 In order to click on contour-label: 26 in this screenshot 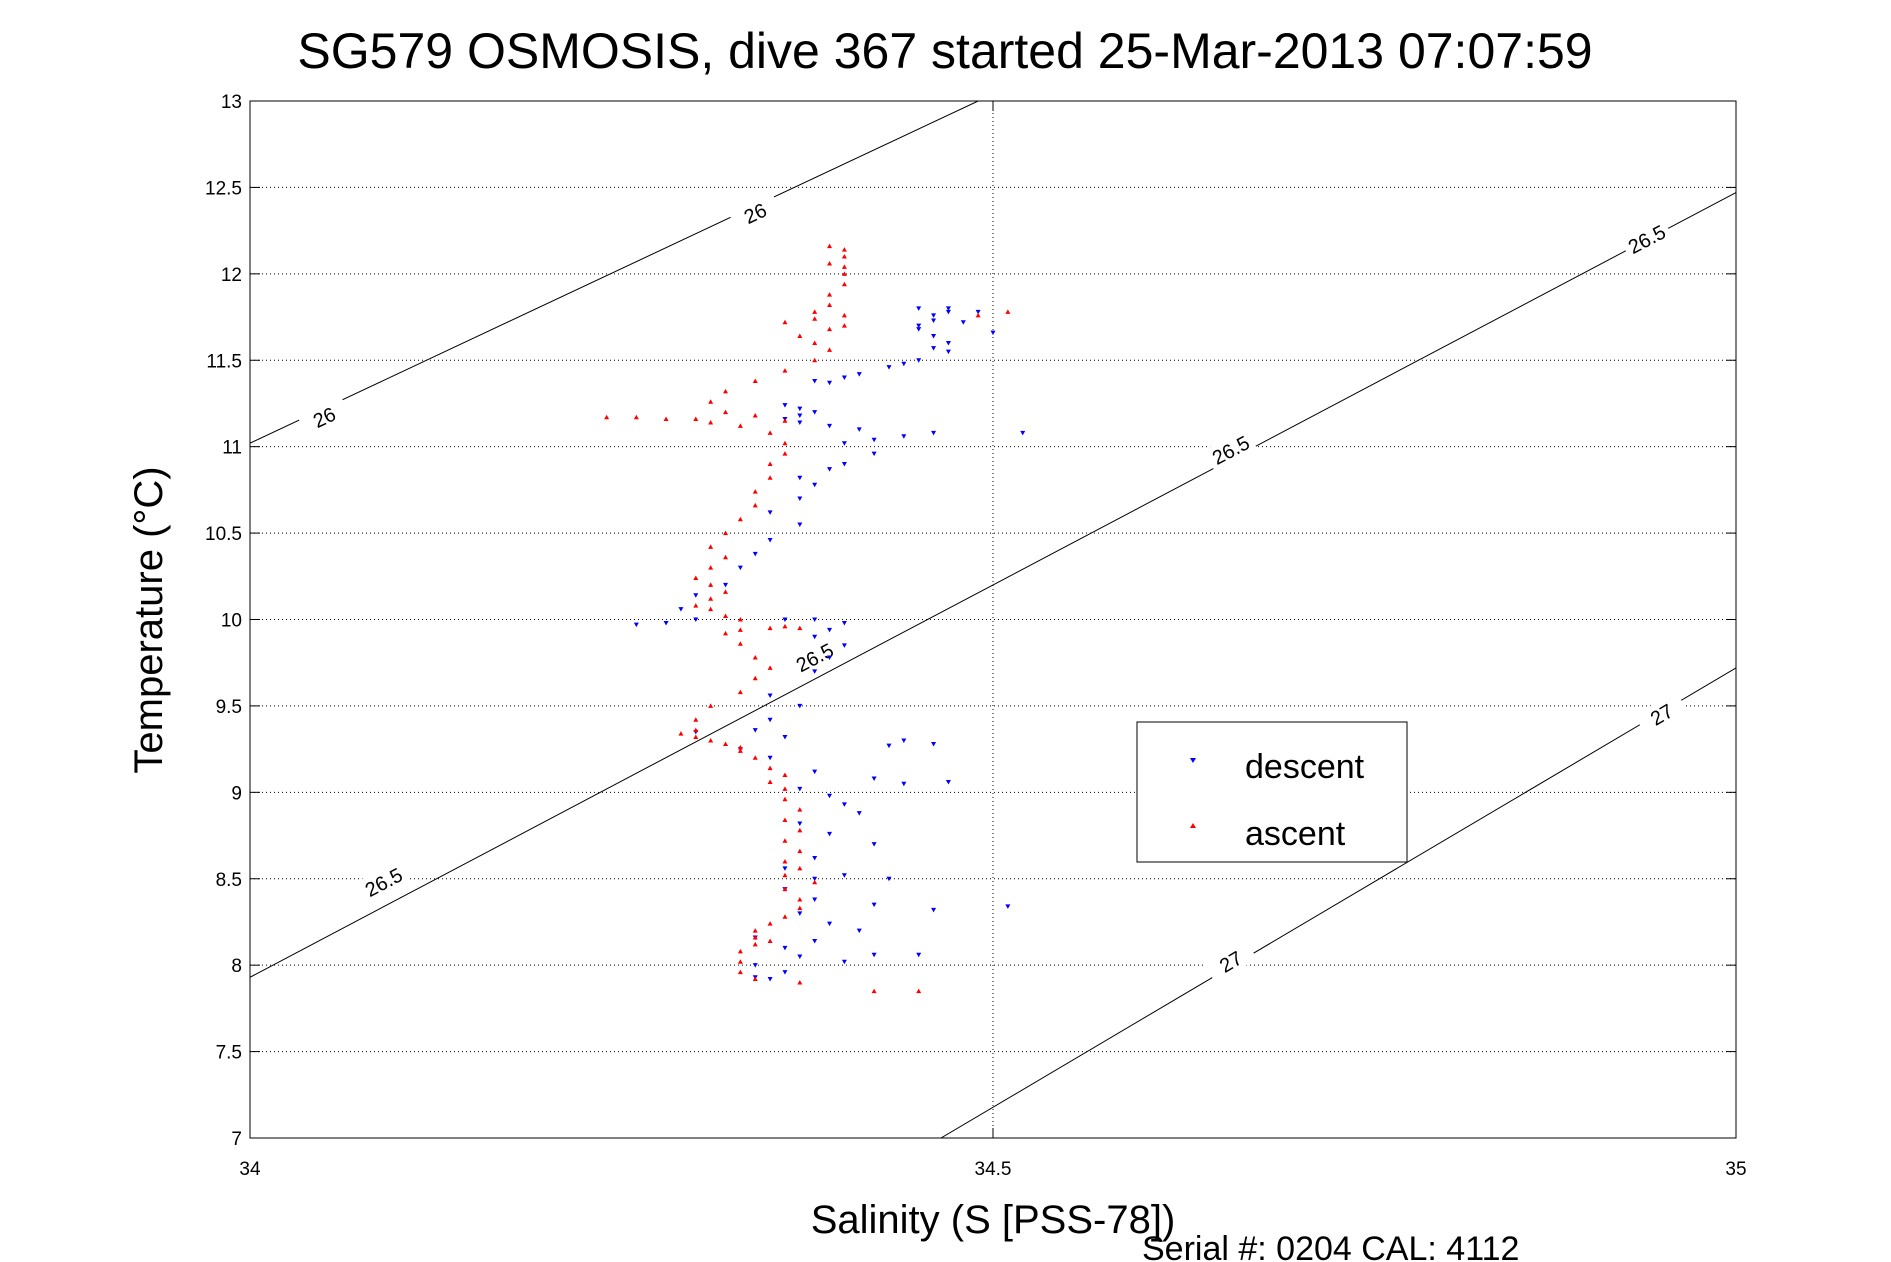, I will do `click(754, 212)`.